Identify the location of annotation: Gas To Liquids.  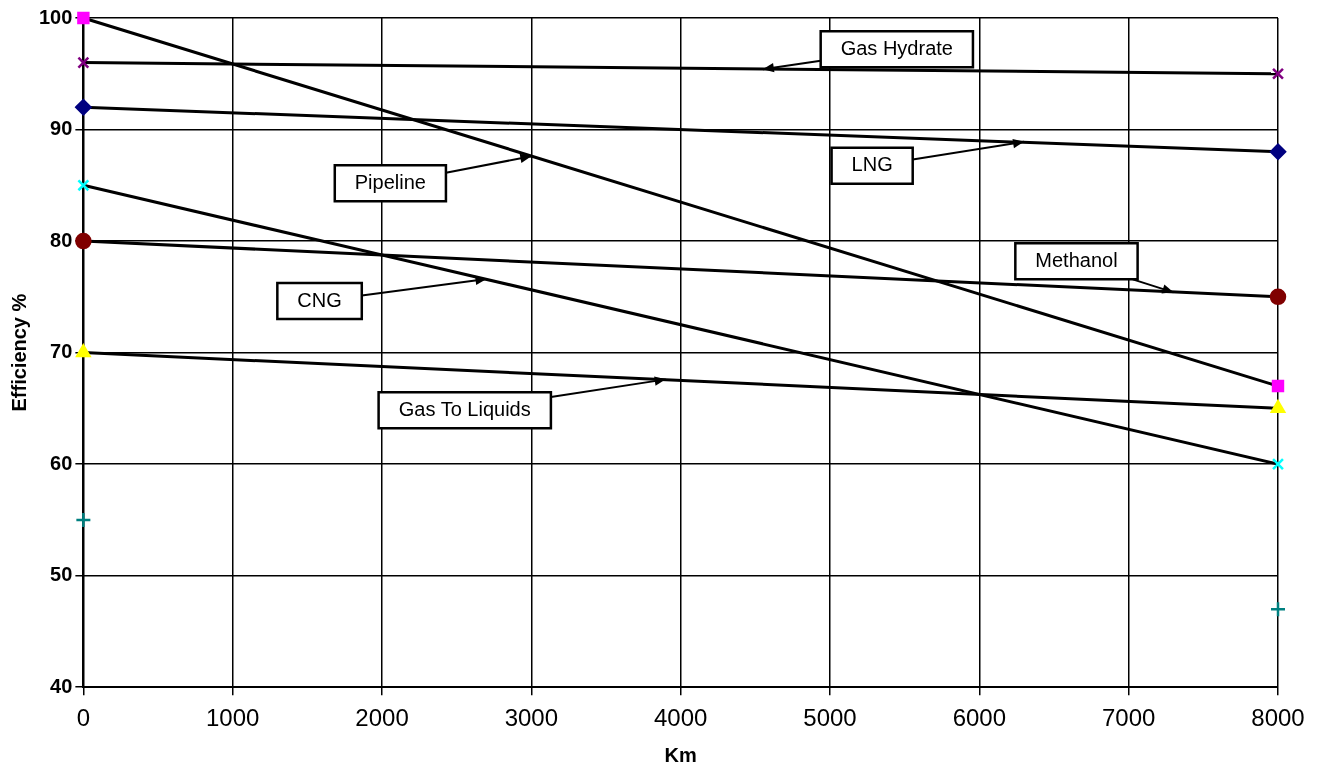
(464, 408).